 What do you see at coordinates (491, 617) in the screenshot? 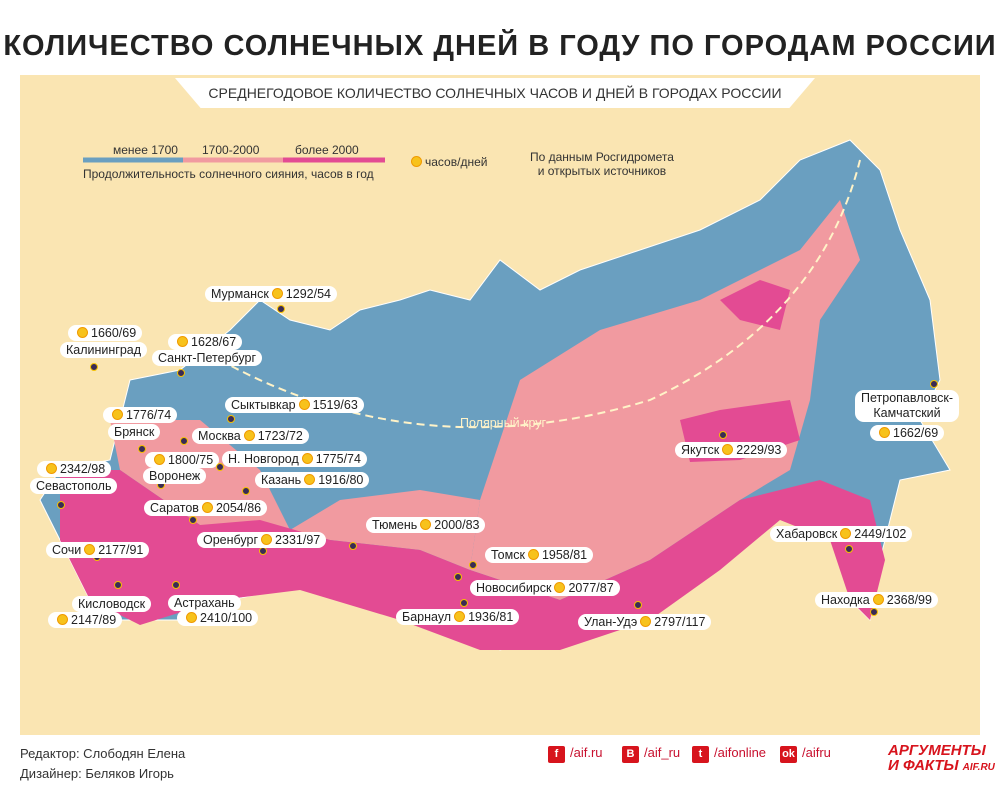
I see `city-value: 1936/81` at bounding box center [491, 617].